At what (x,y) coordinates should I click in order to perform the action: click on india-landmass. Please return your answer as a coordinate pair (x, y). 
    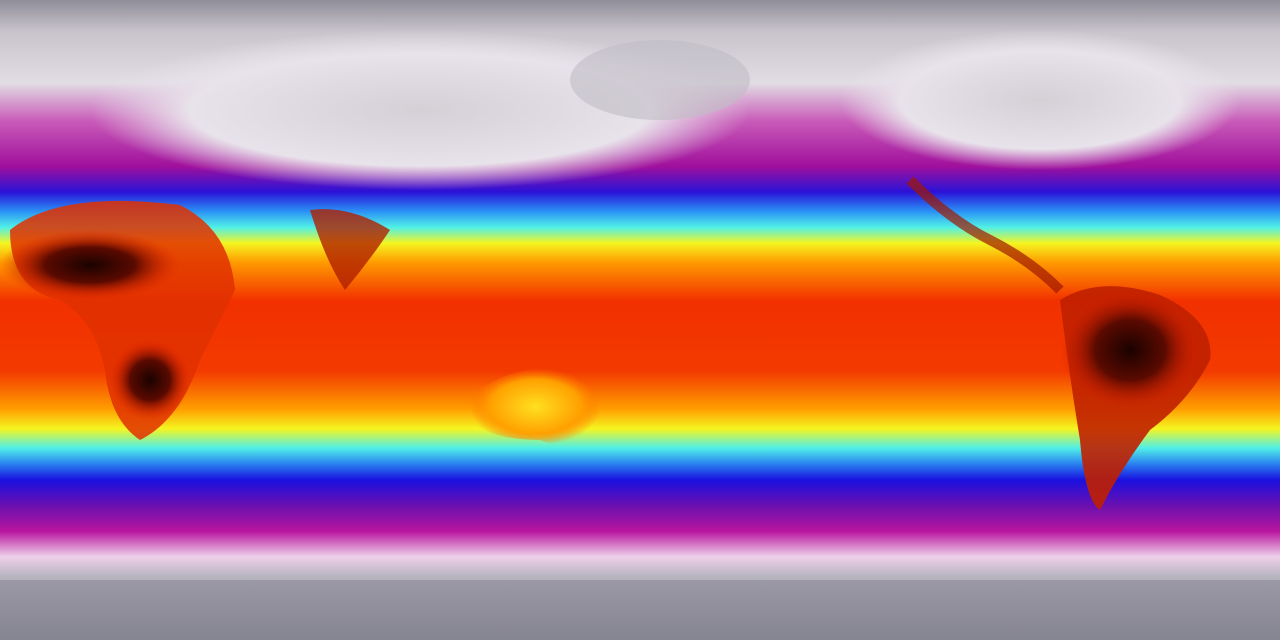
    Looking at the image, I should click on (350, 249).